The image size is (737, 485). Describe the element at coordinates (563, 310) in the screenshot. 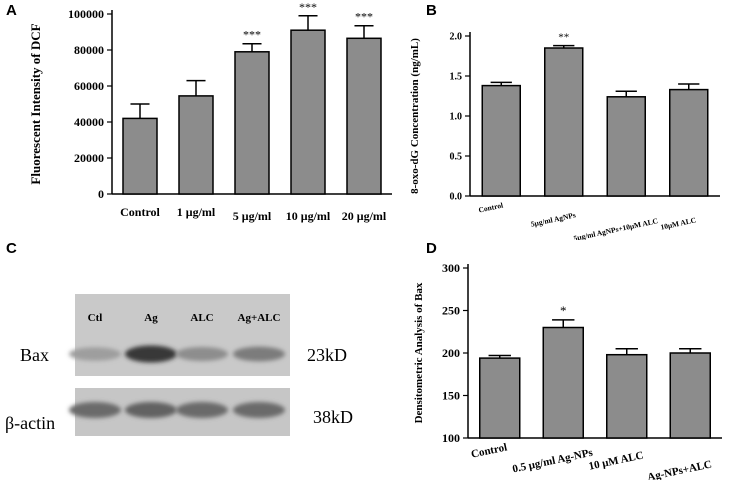

I see `significance-label: *` at that location.